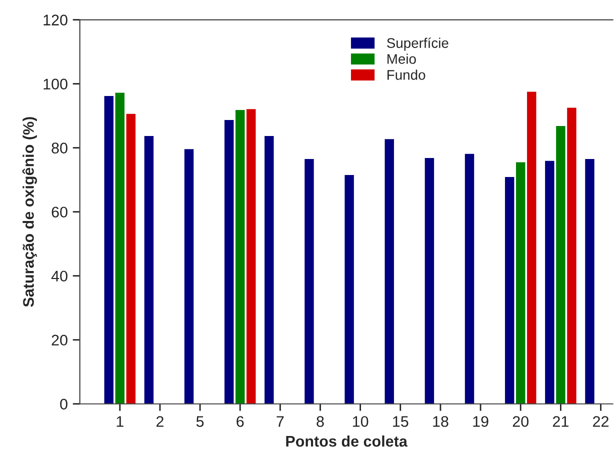 The width and height of the screenshot is (614, 460). I want to click on x-tick-label: 20, so click(520, 421).